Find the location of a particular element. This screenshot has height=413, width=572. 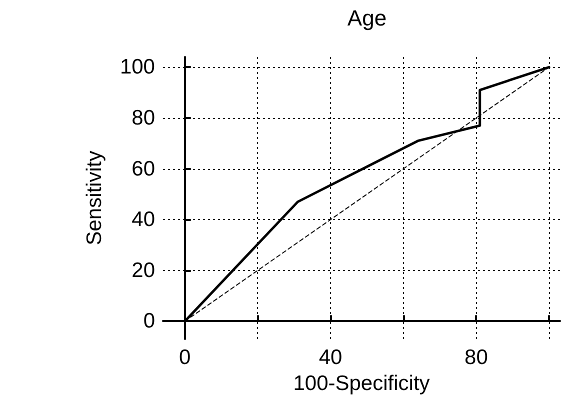

y-tick-label: 40 is located at coordinates (143, 220).